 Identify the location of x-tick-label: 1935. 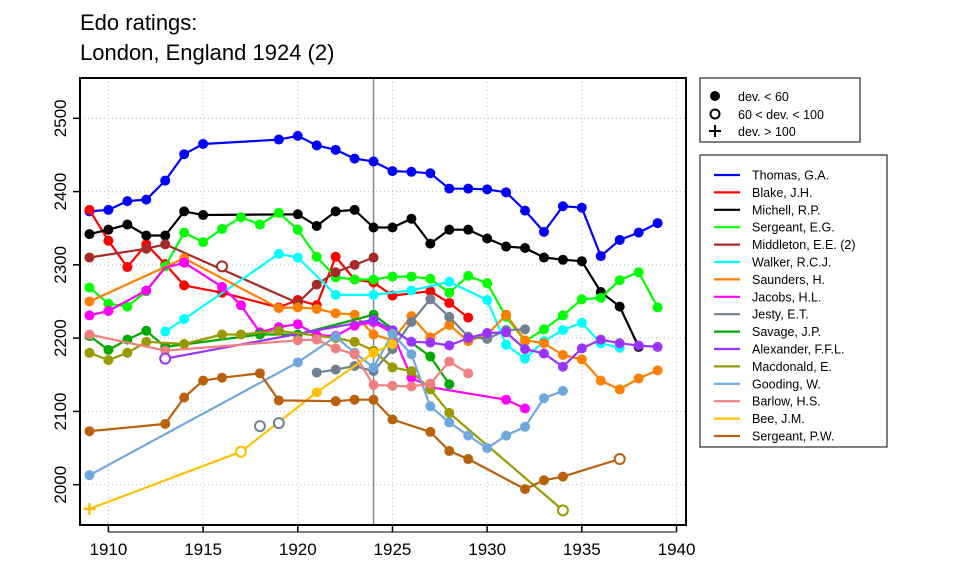
(582, 549).